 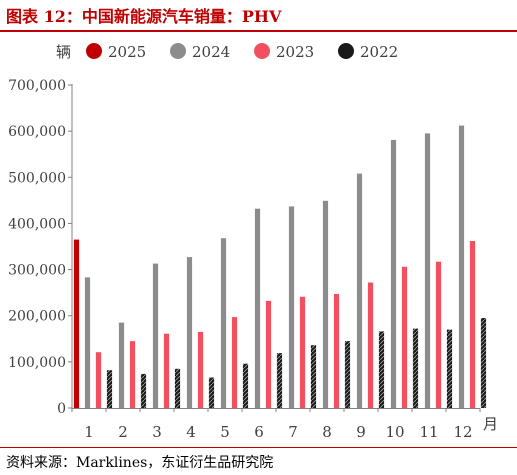 I want to click on legend-label-2023: 2023, so click(x=295, y=52).